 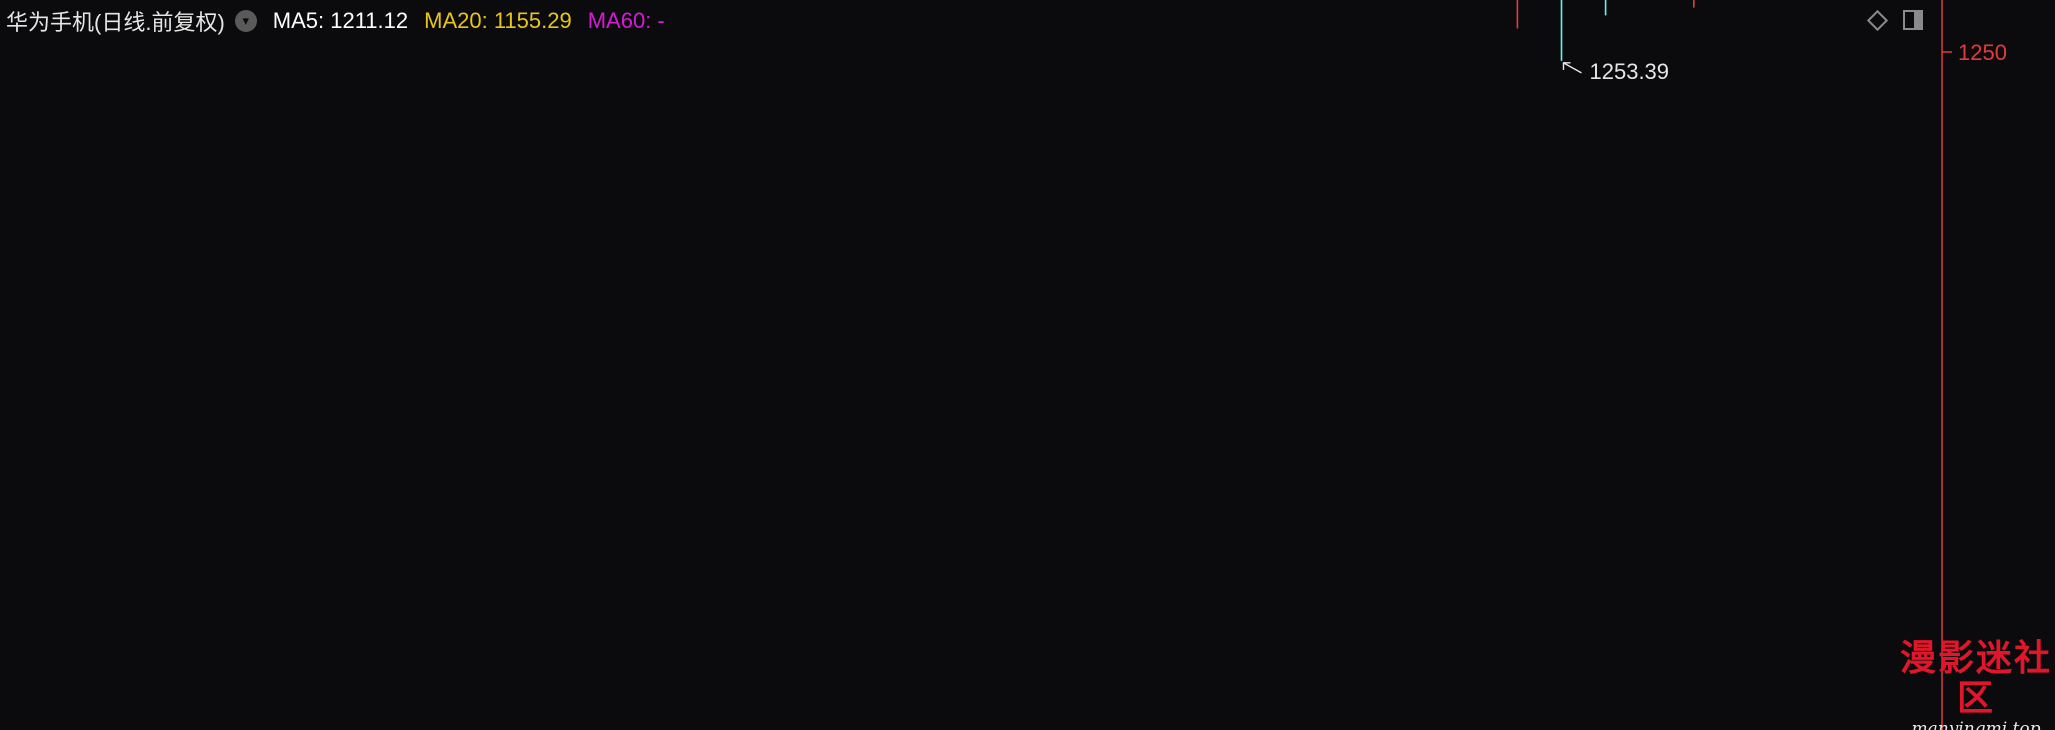 I want to click on ma60-legend: MA60: -, so click(x=626, y=20).